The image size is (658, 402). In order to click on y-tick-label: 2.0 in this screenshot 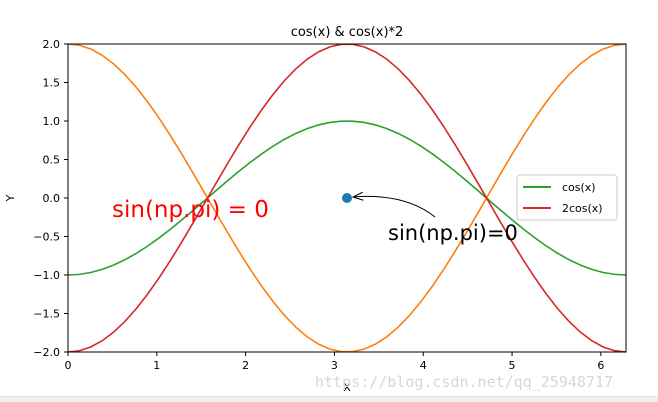, I will do `click(52, 44)`.